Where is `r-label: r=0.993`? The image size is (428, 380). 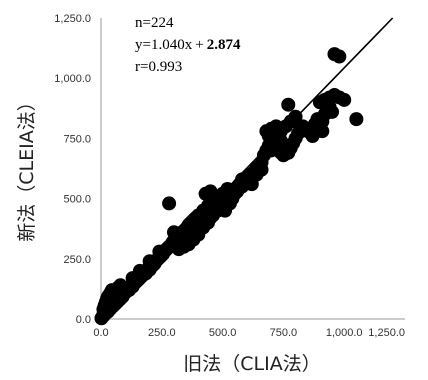
r-label: r=0.993 is located at coordinates (158, 67).